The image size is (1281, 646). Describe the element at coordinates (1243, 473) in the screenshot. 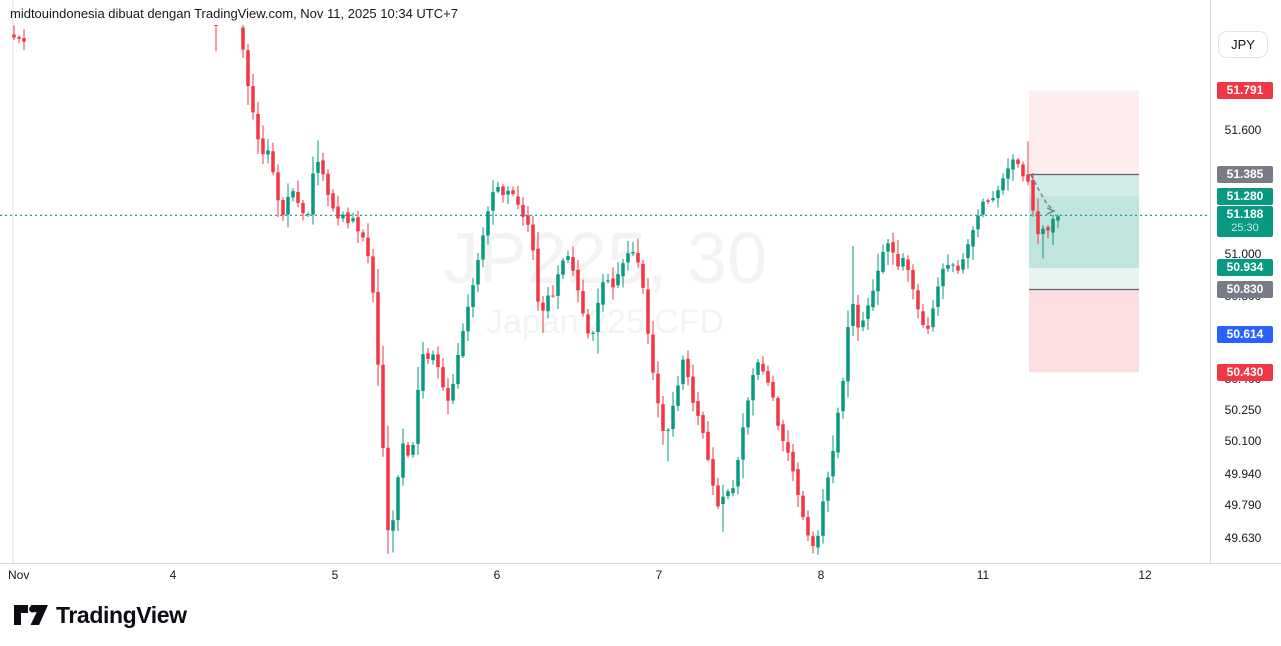

I see `price-tick: 49.940` at that location.